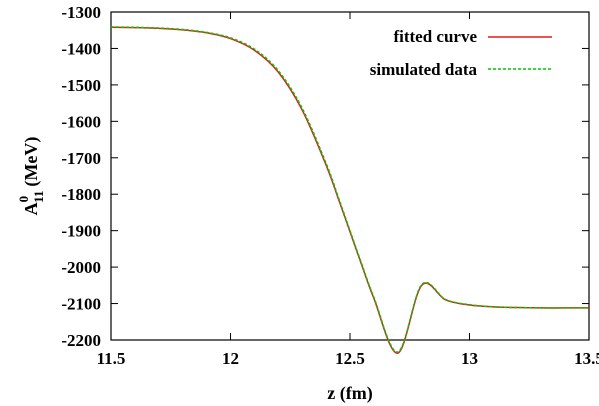 Image resolution: width=599 pixels, height=406 pixels. I want to click on y-axis-label-sup: 0, so click(23, 199).